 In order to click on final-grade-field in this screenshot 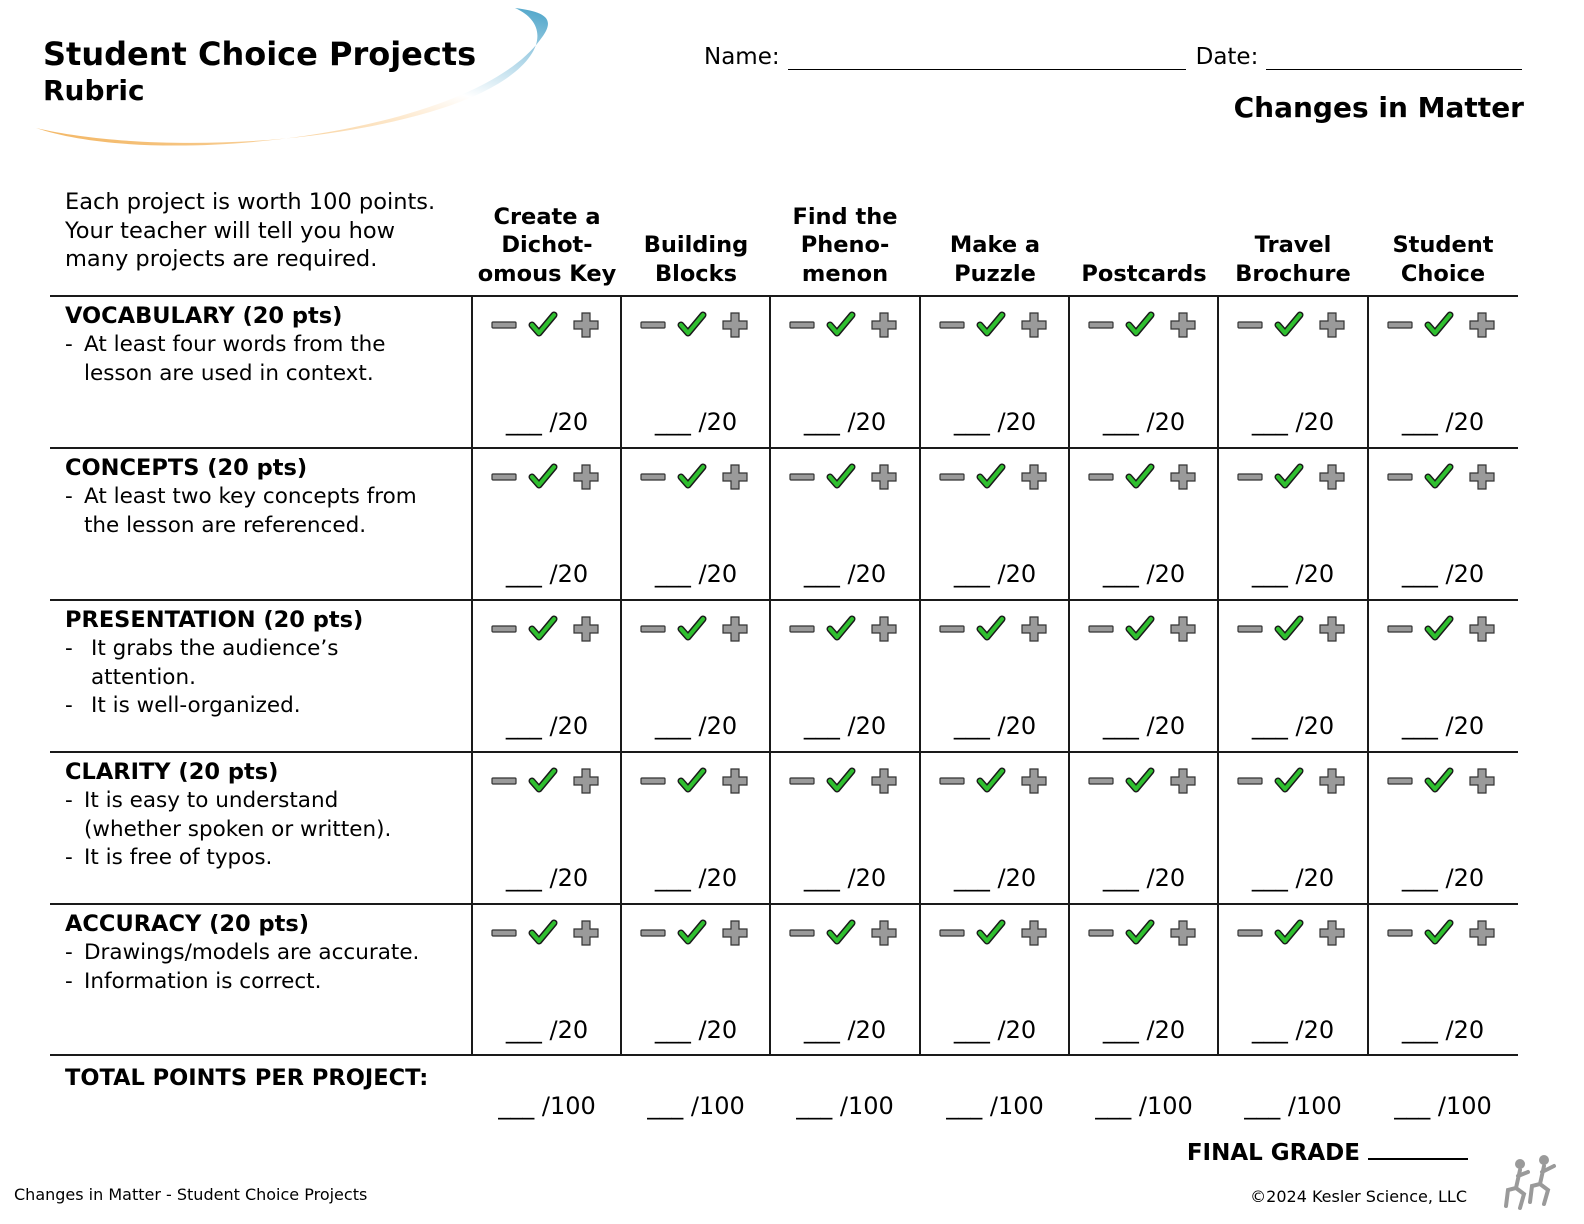, I will do `click(1418, 1148)`.